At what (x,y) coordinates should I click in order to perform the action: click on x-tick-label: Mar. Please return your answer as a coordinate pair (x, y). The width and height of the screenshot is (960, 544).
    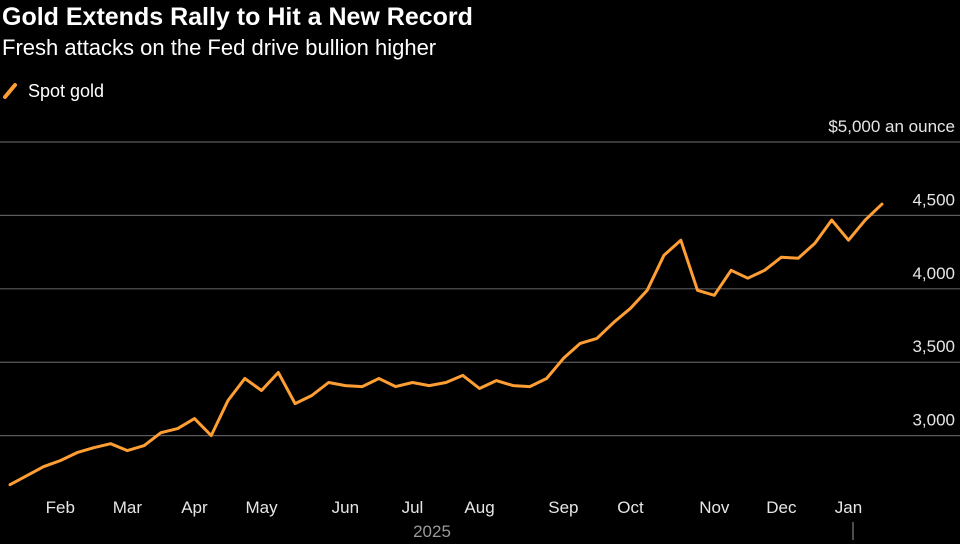
    Looking at the image, I should click on (128, 507).